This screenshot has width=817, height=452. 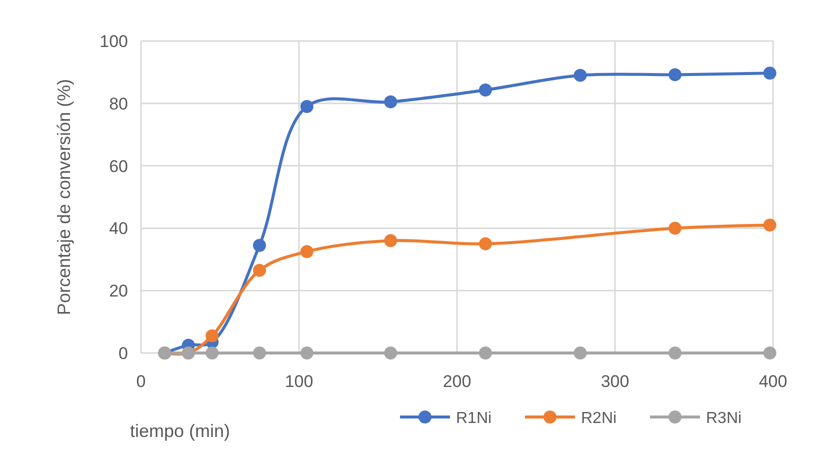 I want to click on y-tick-label: 20, so click(x=118, y=291).